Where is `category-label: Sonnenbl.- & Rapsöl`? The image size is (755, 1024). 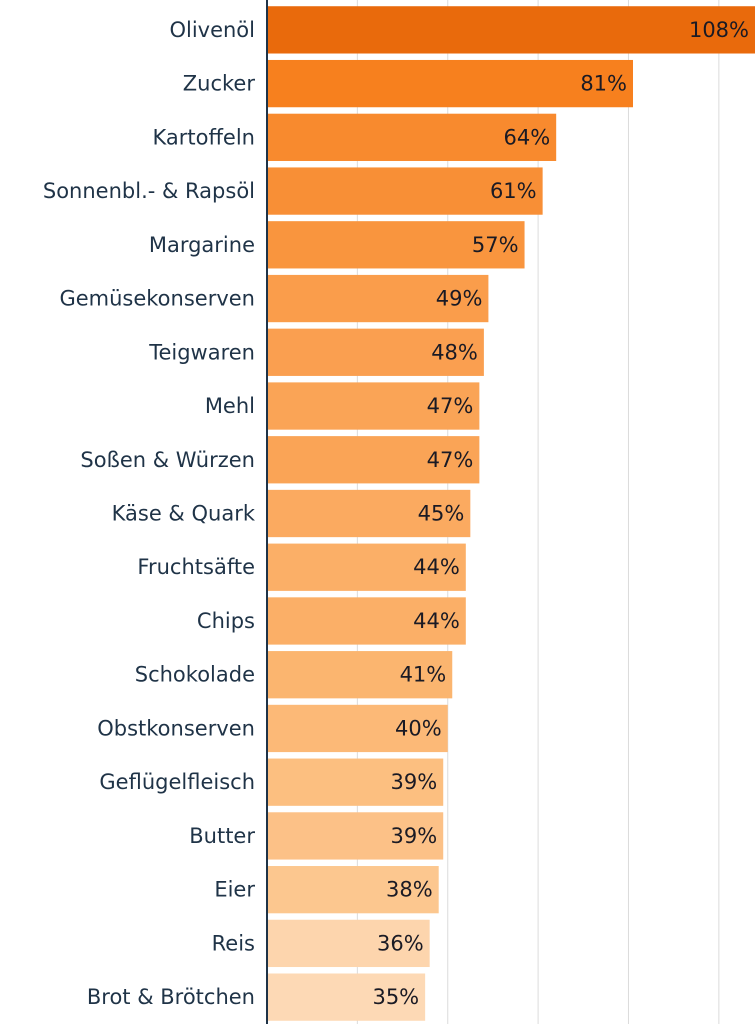
category-label: Sonnenbl.- & Rapsöl is located at coordinates (149, 191).